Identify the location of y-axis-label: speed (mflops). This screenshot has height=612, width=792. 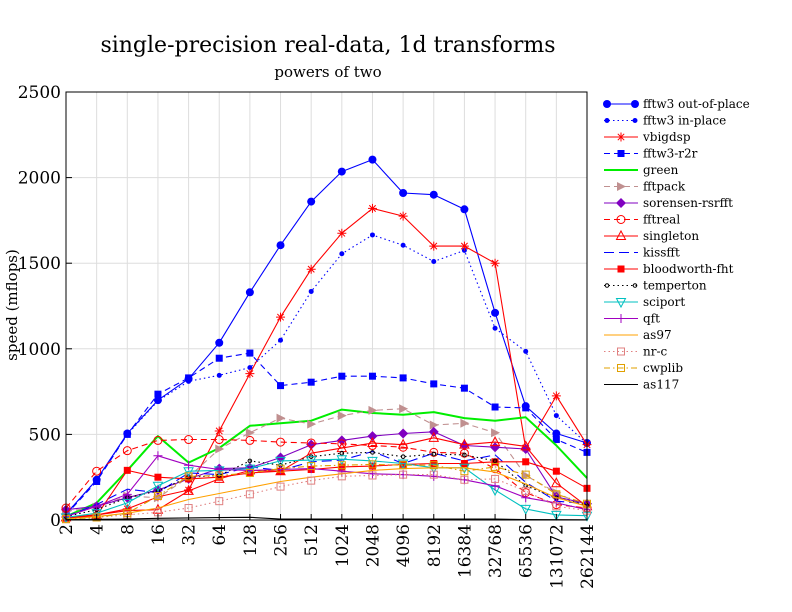
(12, 305).